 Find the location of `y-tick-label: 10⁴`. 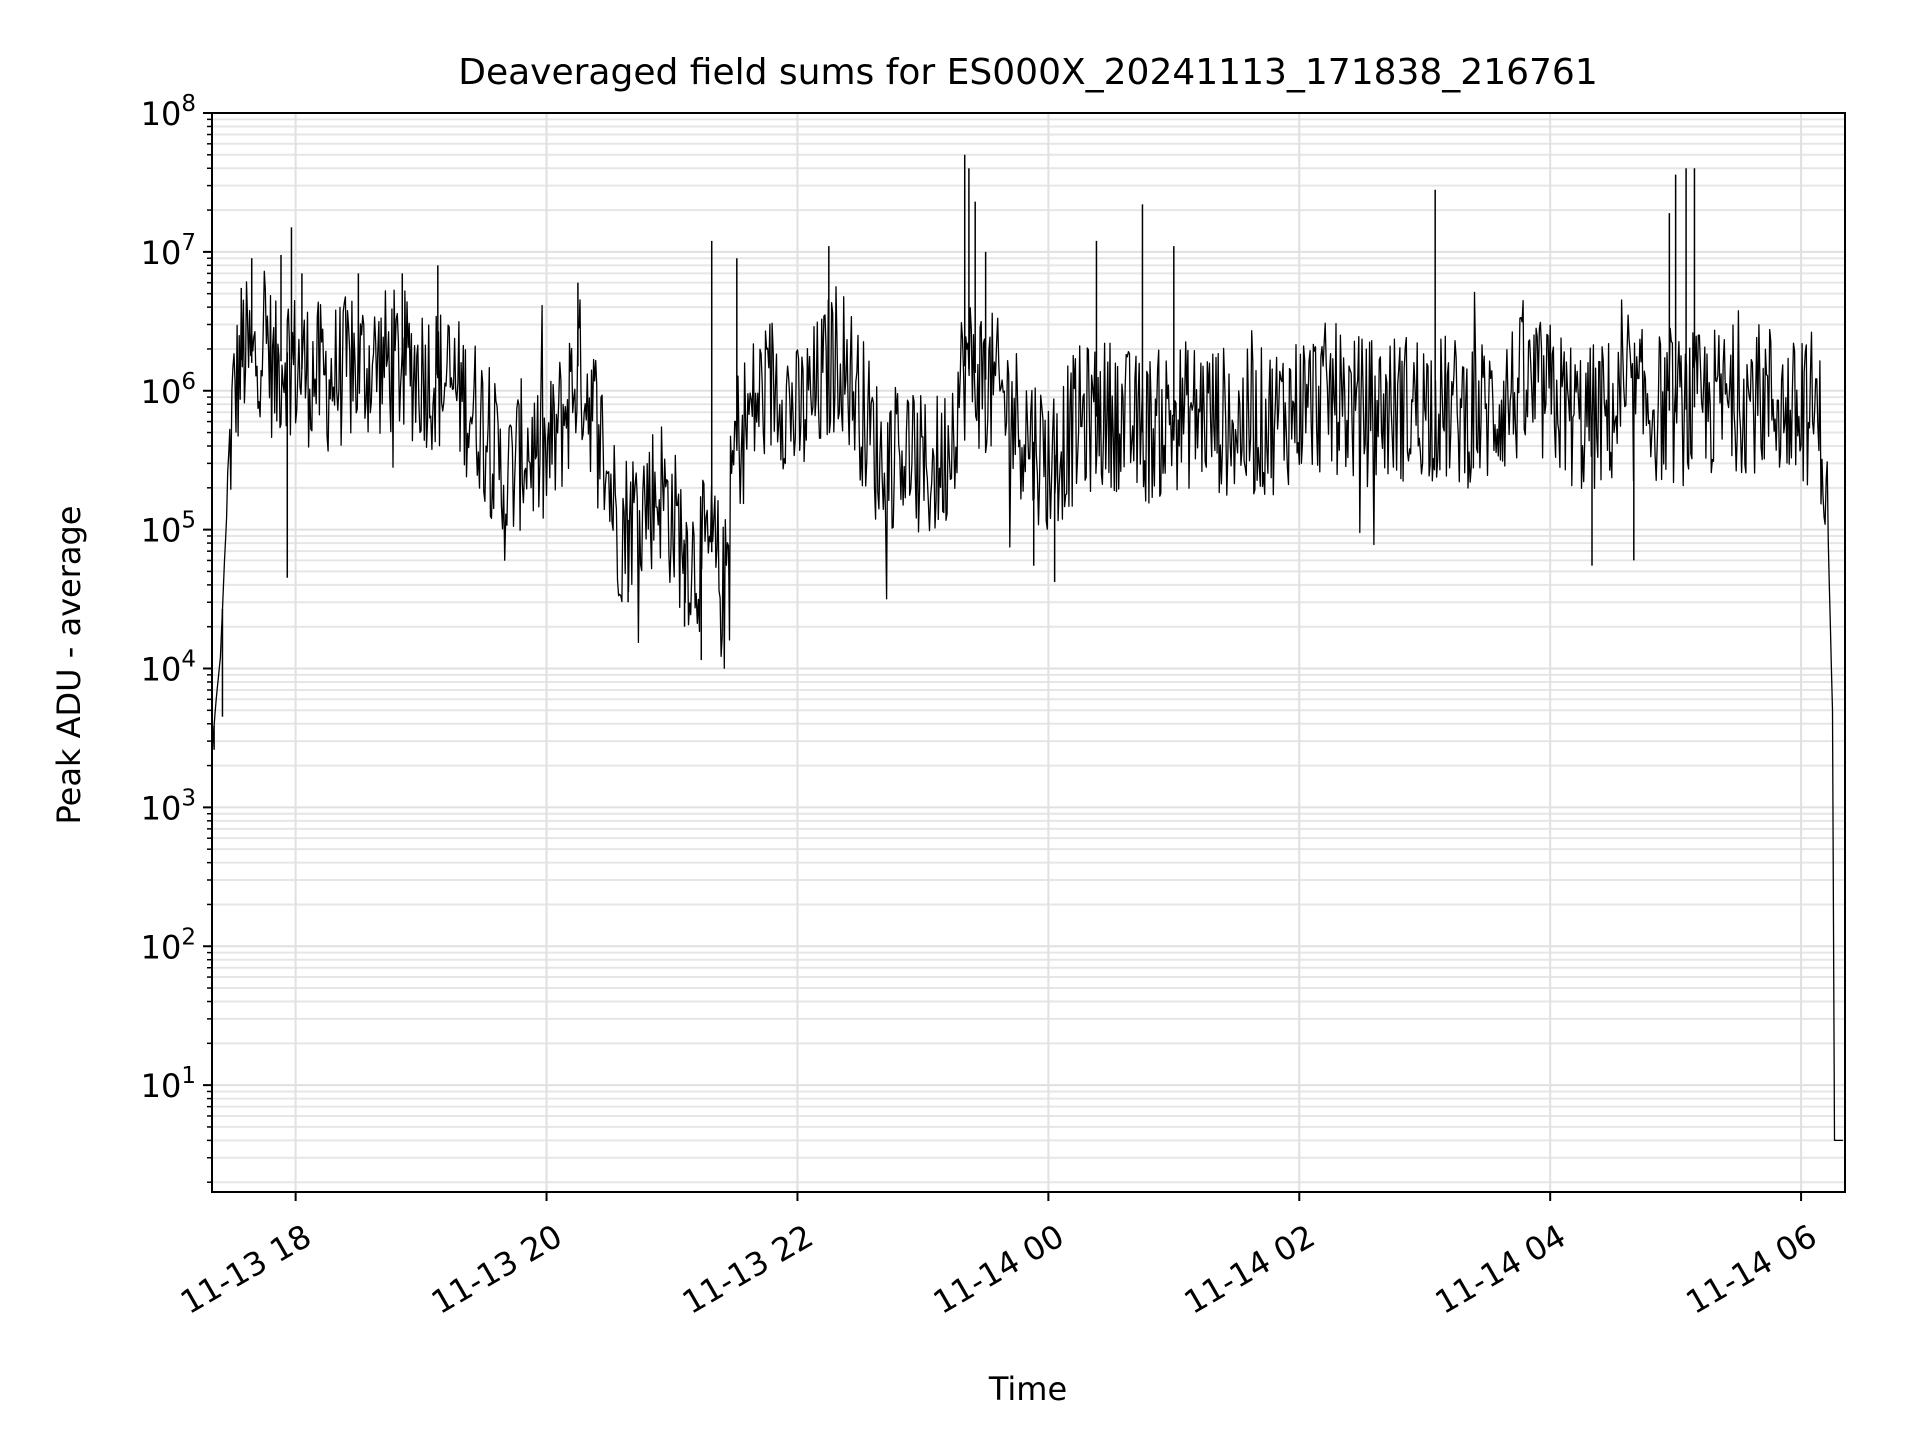

y-tick-label: 10⁴ is located at coordinates (168, 668).